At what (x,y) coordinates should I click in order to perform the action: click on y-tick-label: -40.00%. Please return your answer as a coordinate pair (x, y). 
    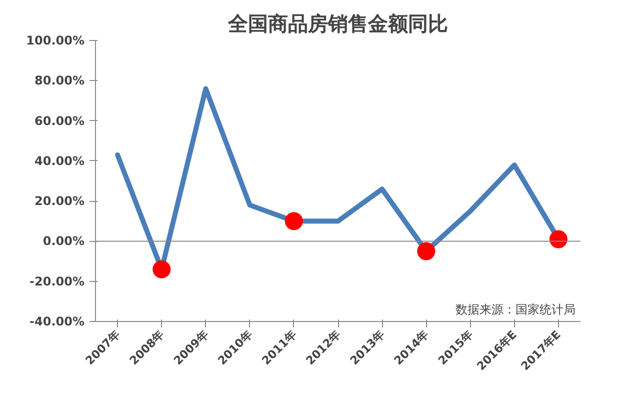
    Looking at the image, I should click on (57, 321).